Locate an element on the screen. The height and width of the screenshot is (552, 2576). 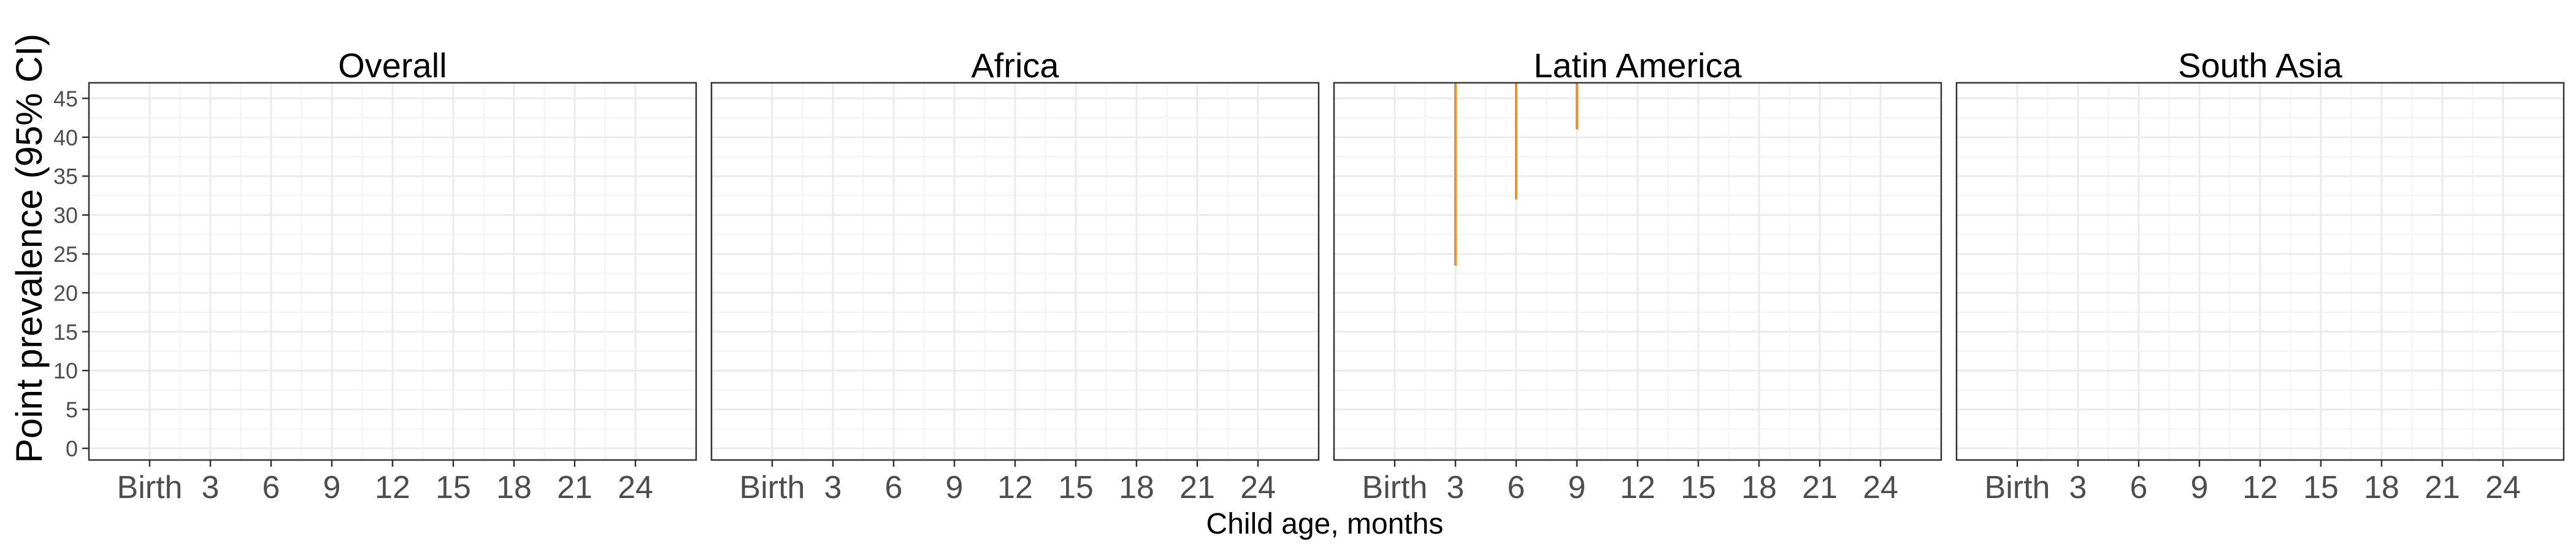
y-tick-label: 45 is located at coordinates (65, 98).